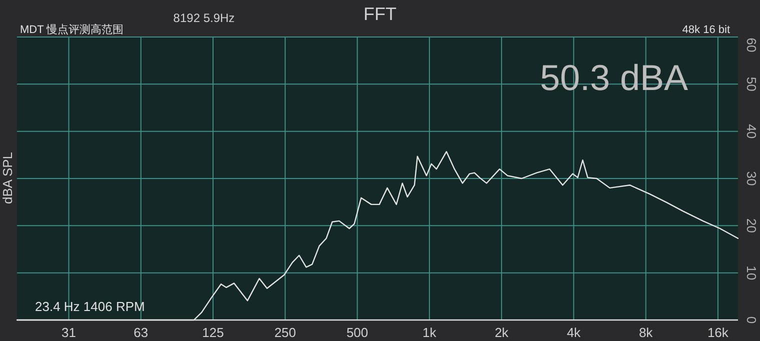  Describe the element at coordinates (357, 332) in the screenshot. I see `x-tick-label: 500` at that location.